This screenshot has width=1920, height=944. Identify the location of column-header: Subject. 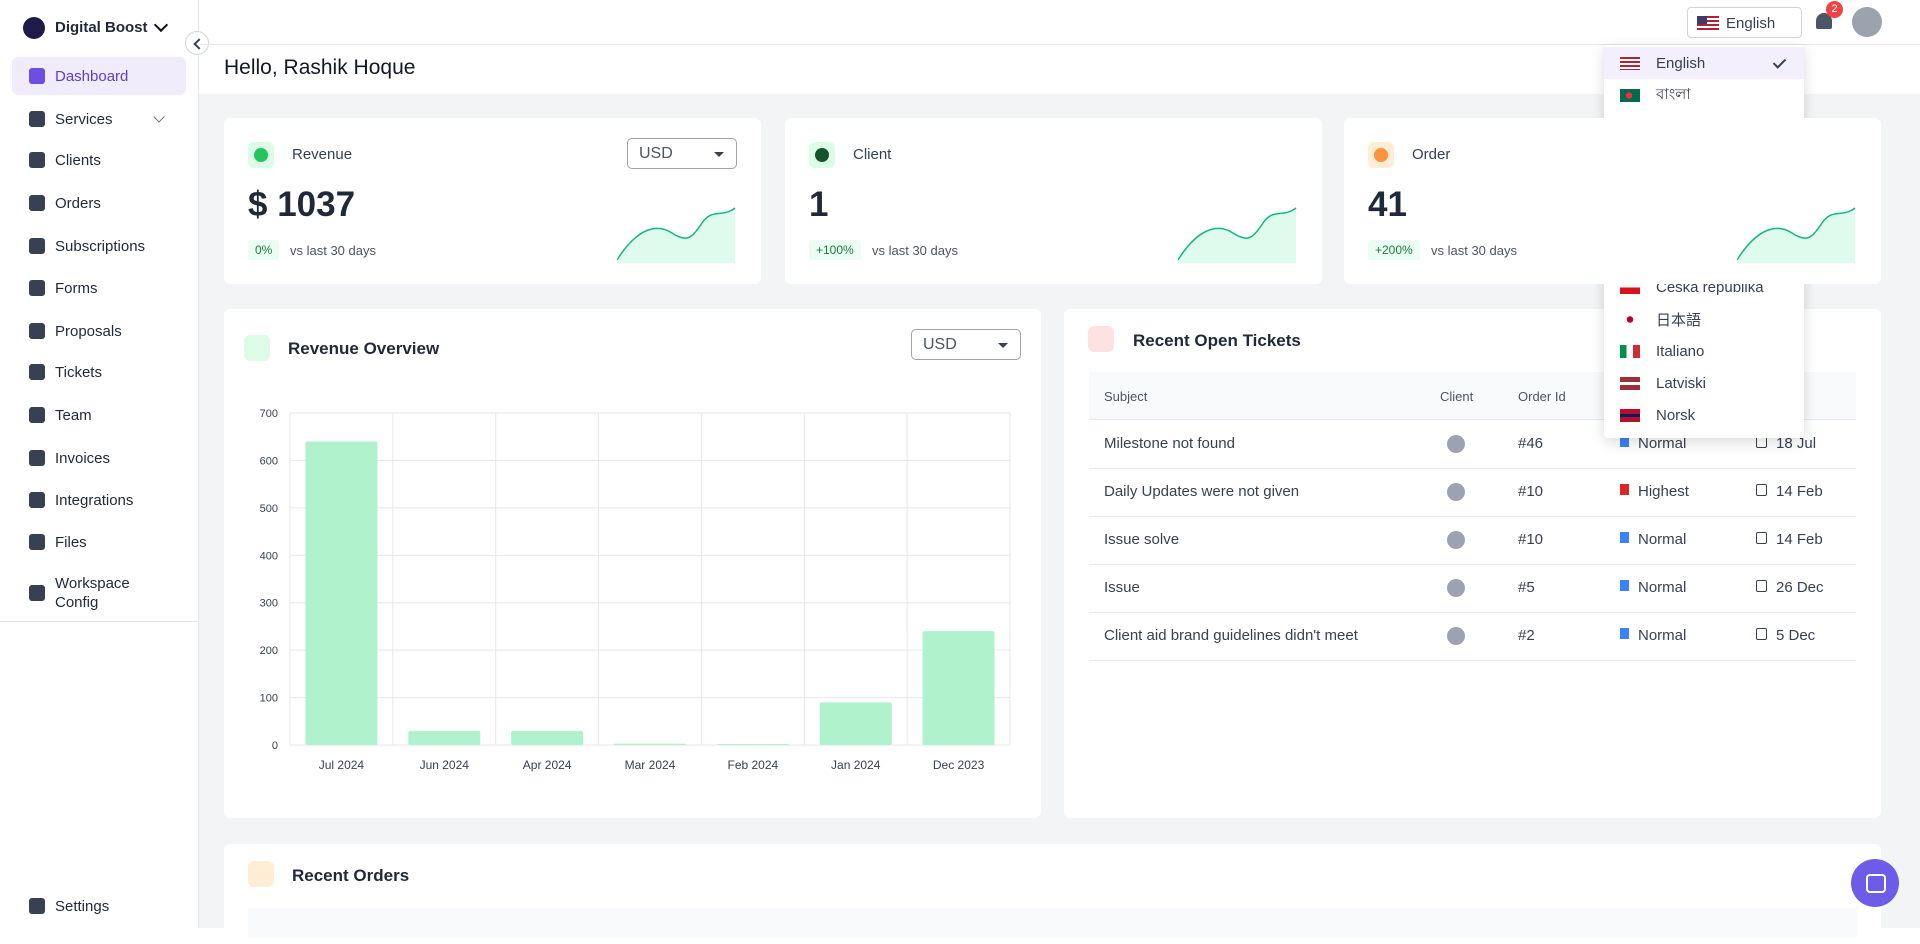
(1126, 396).